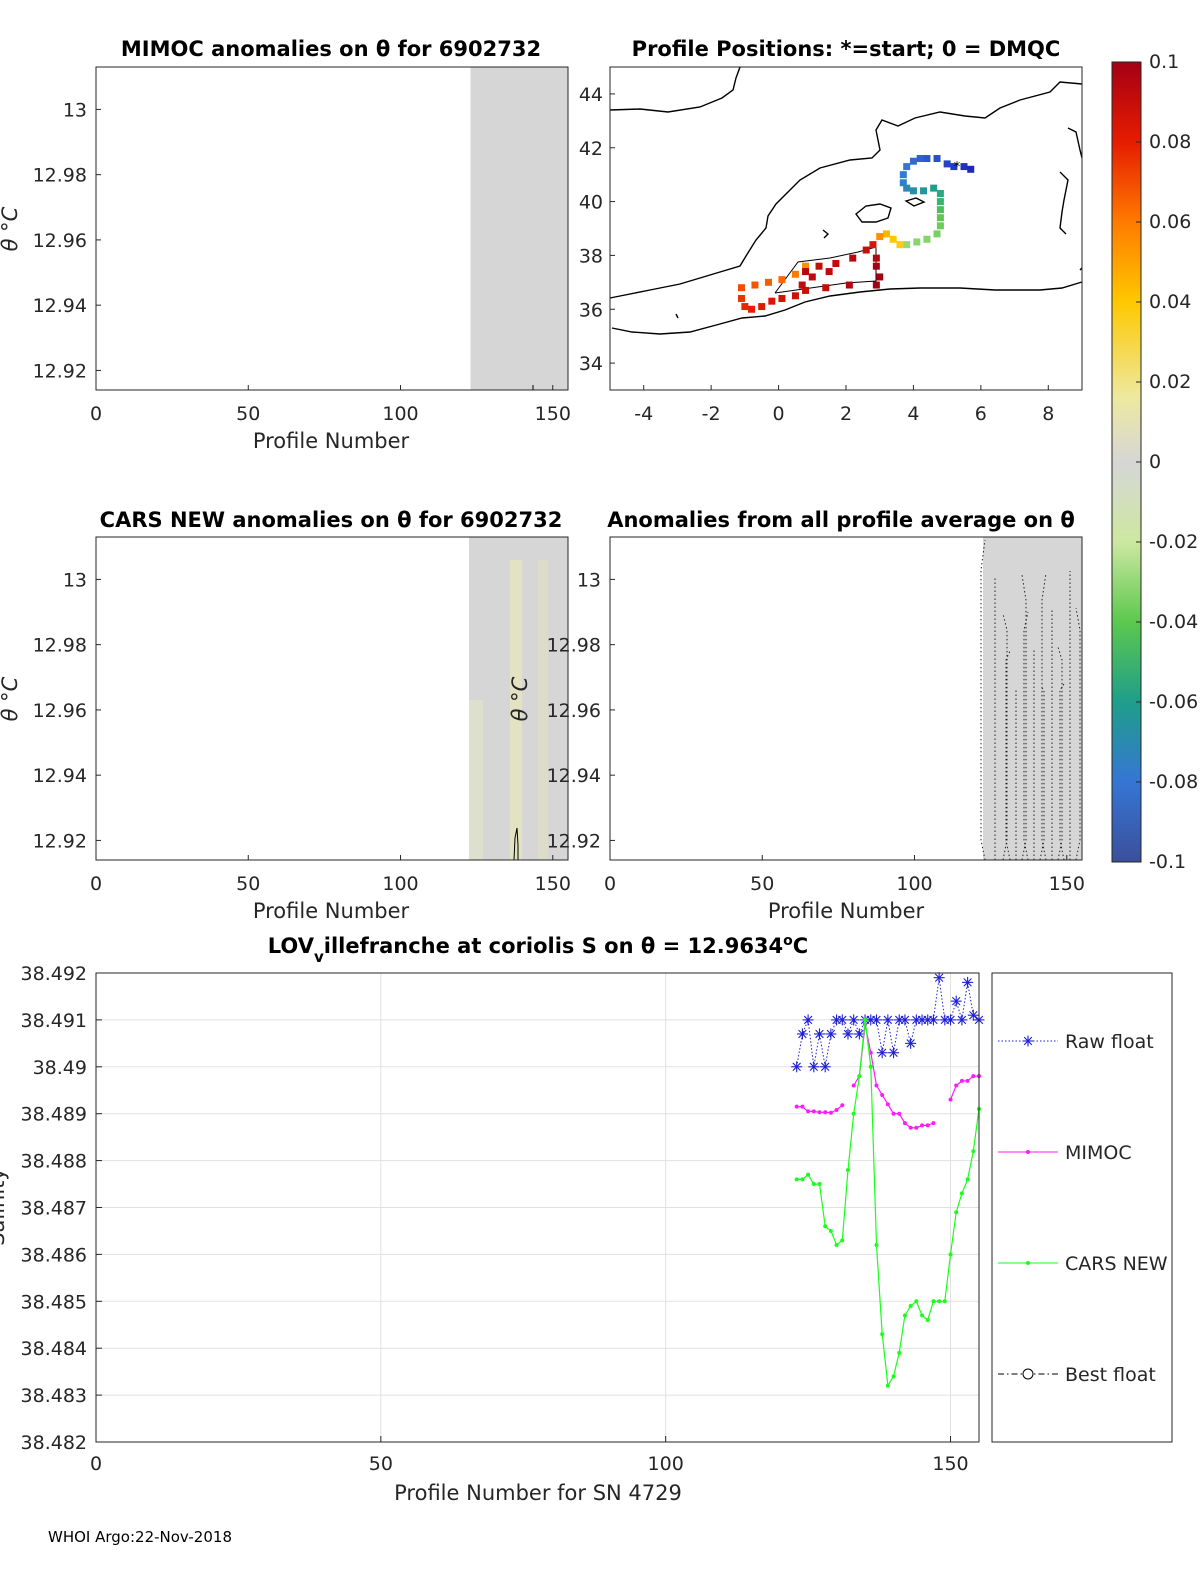  I want to click on colorbar-tick-label: -0.1, so click(1167, 862).